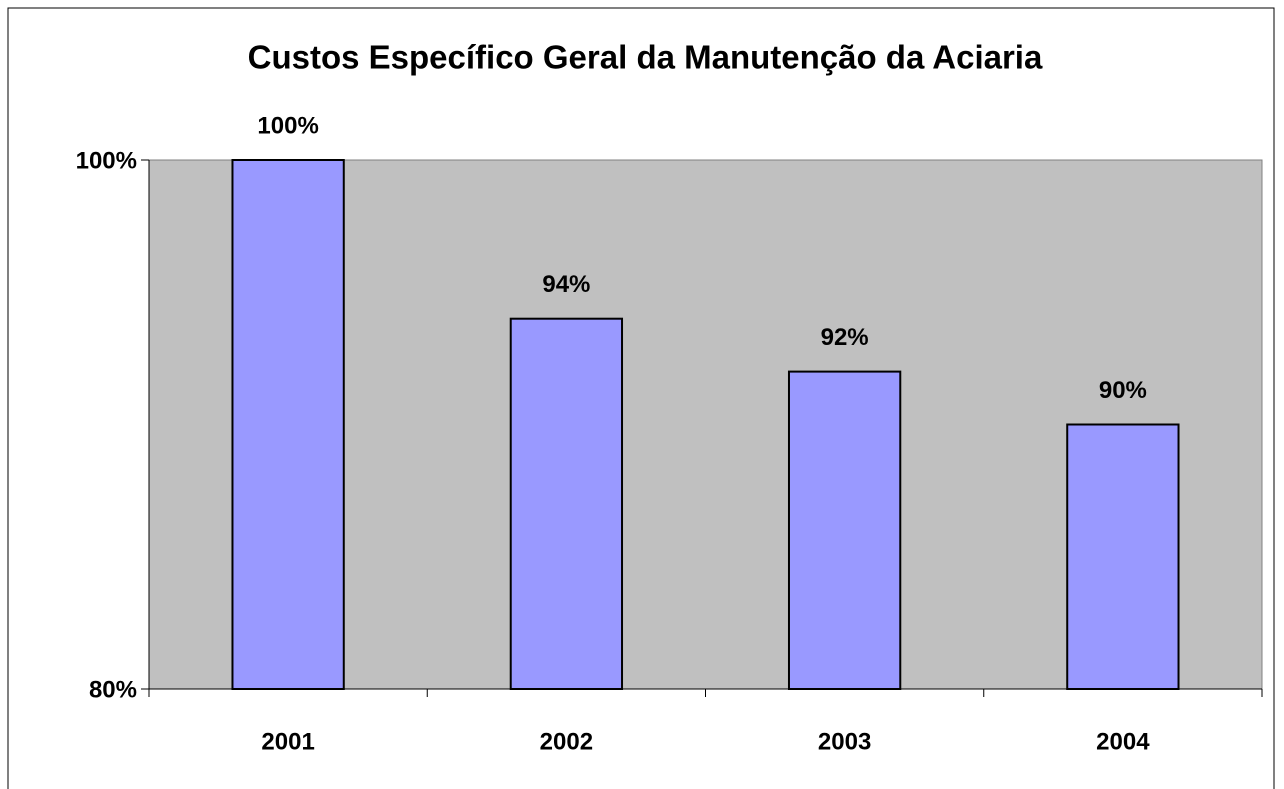 The width and height of the screenshot is (1284, 789). What do you see at coordinates (566, 284) in the screenshot?
I see `value-label: 94%` at bounding box center [566, 284].